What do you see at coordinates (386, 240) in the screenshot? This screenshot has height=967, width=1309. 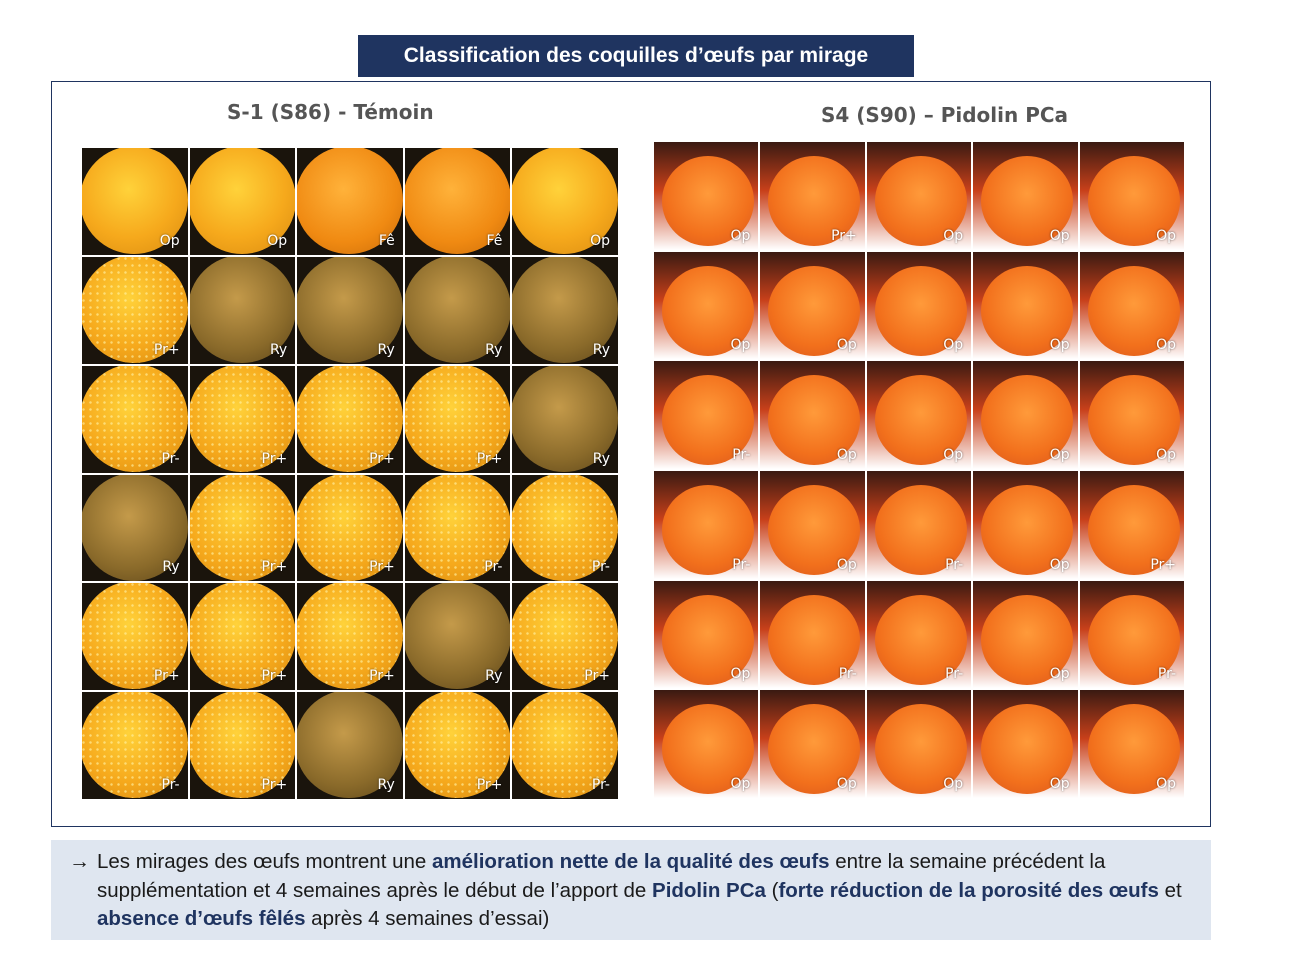 I see `egg-class-label: Fê` at bounding box center [386, 240].